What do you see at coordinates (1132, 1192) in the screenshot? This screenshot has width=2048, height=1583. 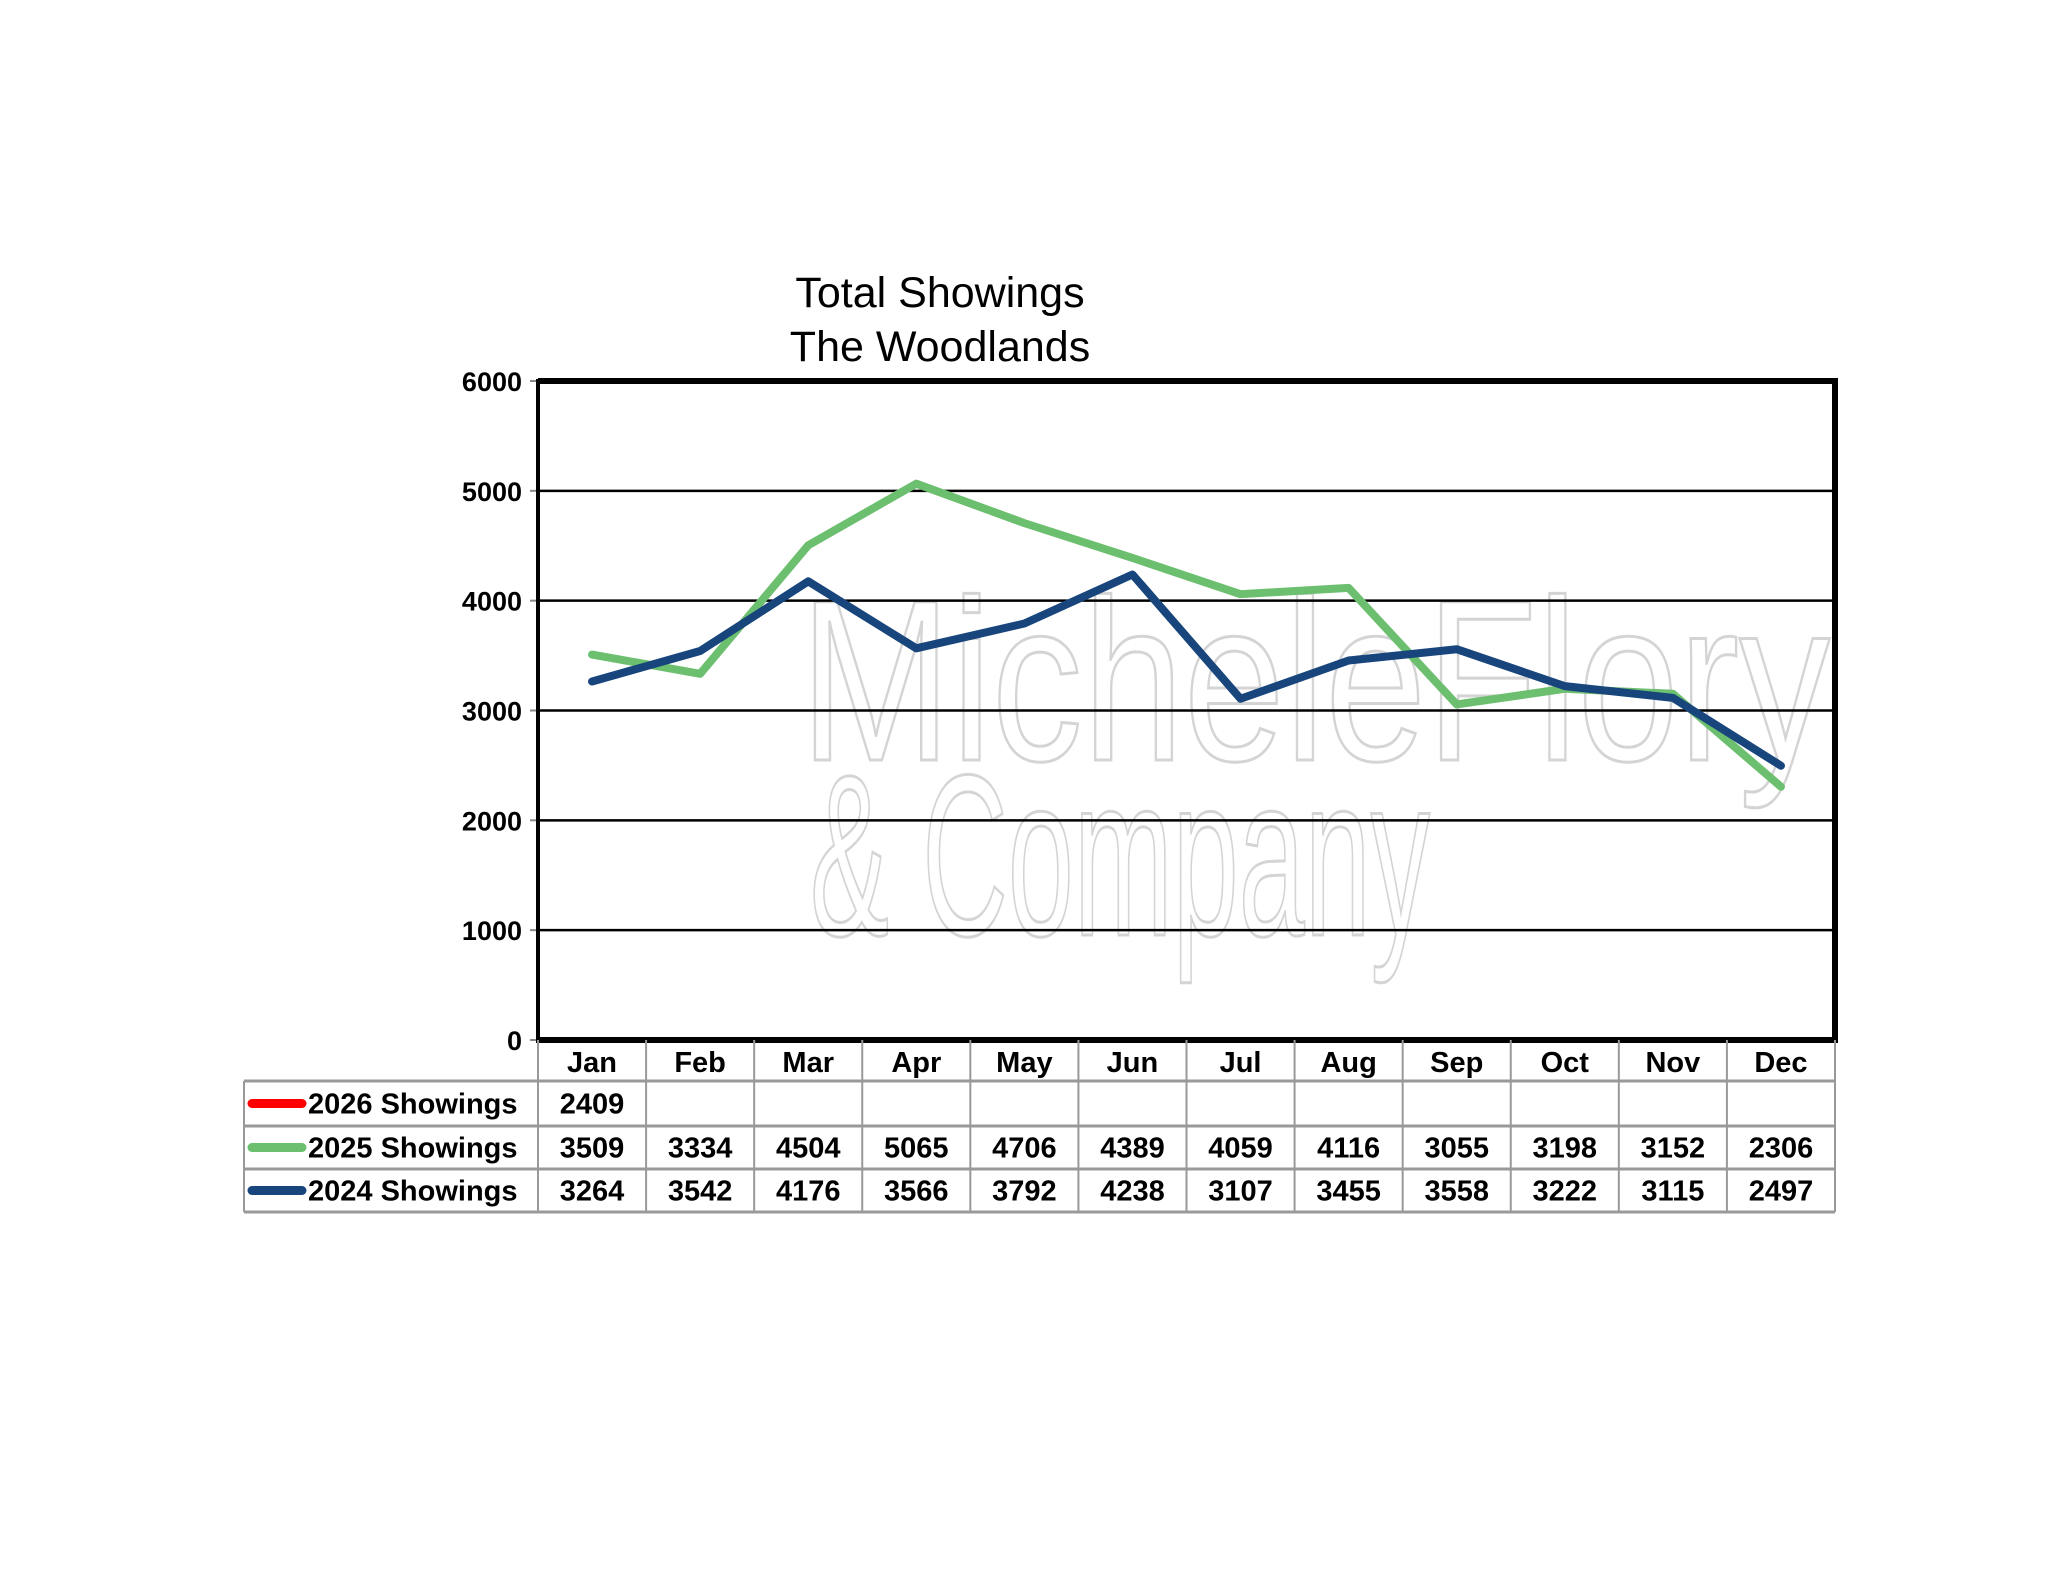 I see `data-label: 4238` at bounding box center [1132, 1192].